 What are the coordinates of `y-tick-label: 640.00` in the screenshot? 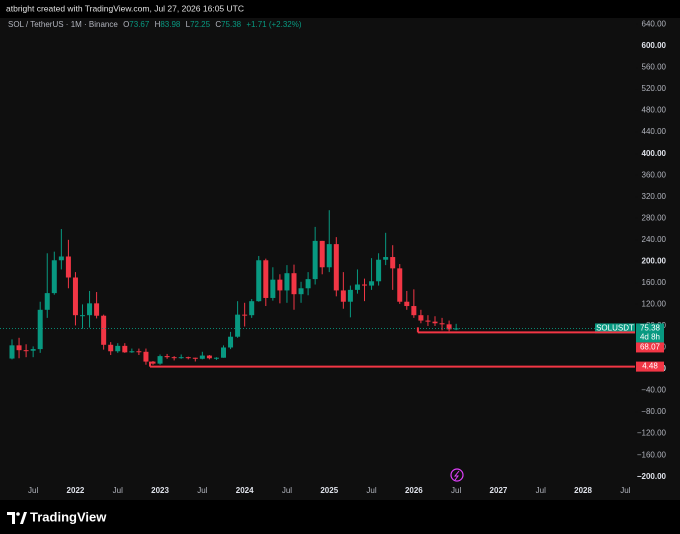 It's located at (654, 24).